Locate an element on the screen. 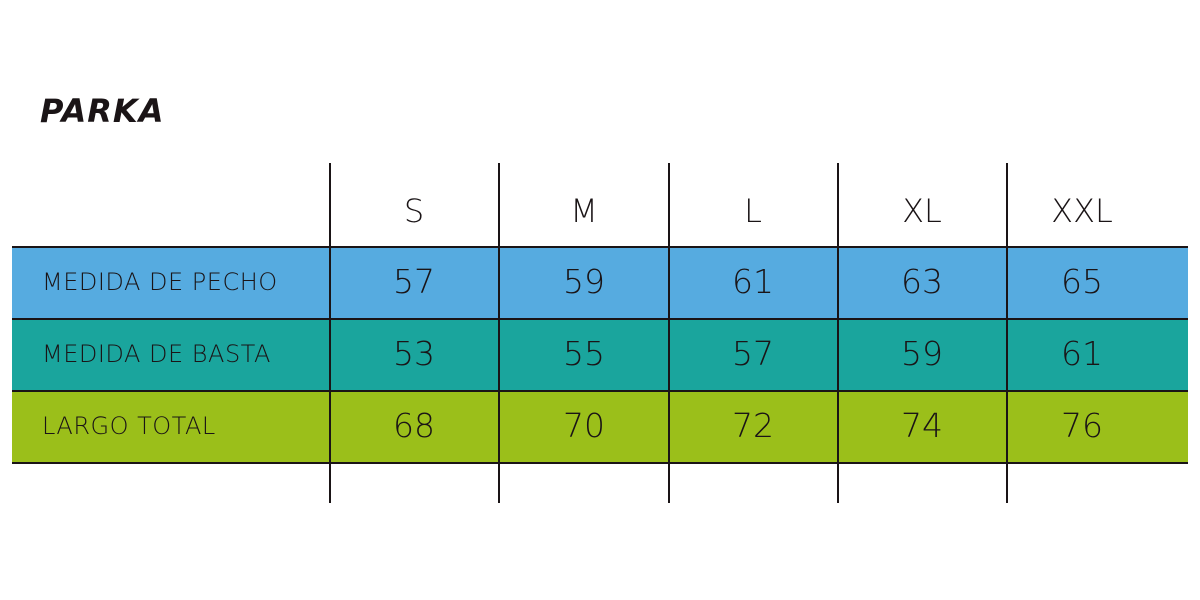 The height and width of the screenshot is (600, 1200). column-header: M is located at coordinates (584, 211).